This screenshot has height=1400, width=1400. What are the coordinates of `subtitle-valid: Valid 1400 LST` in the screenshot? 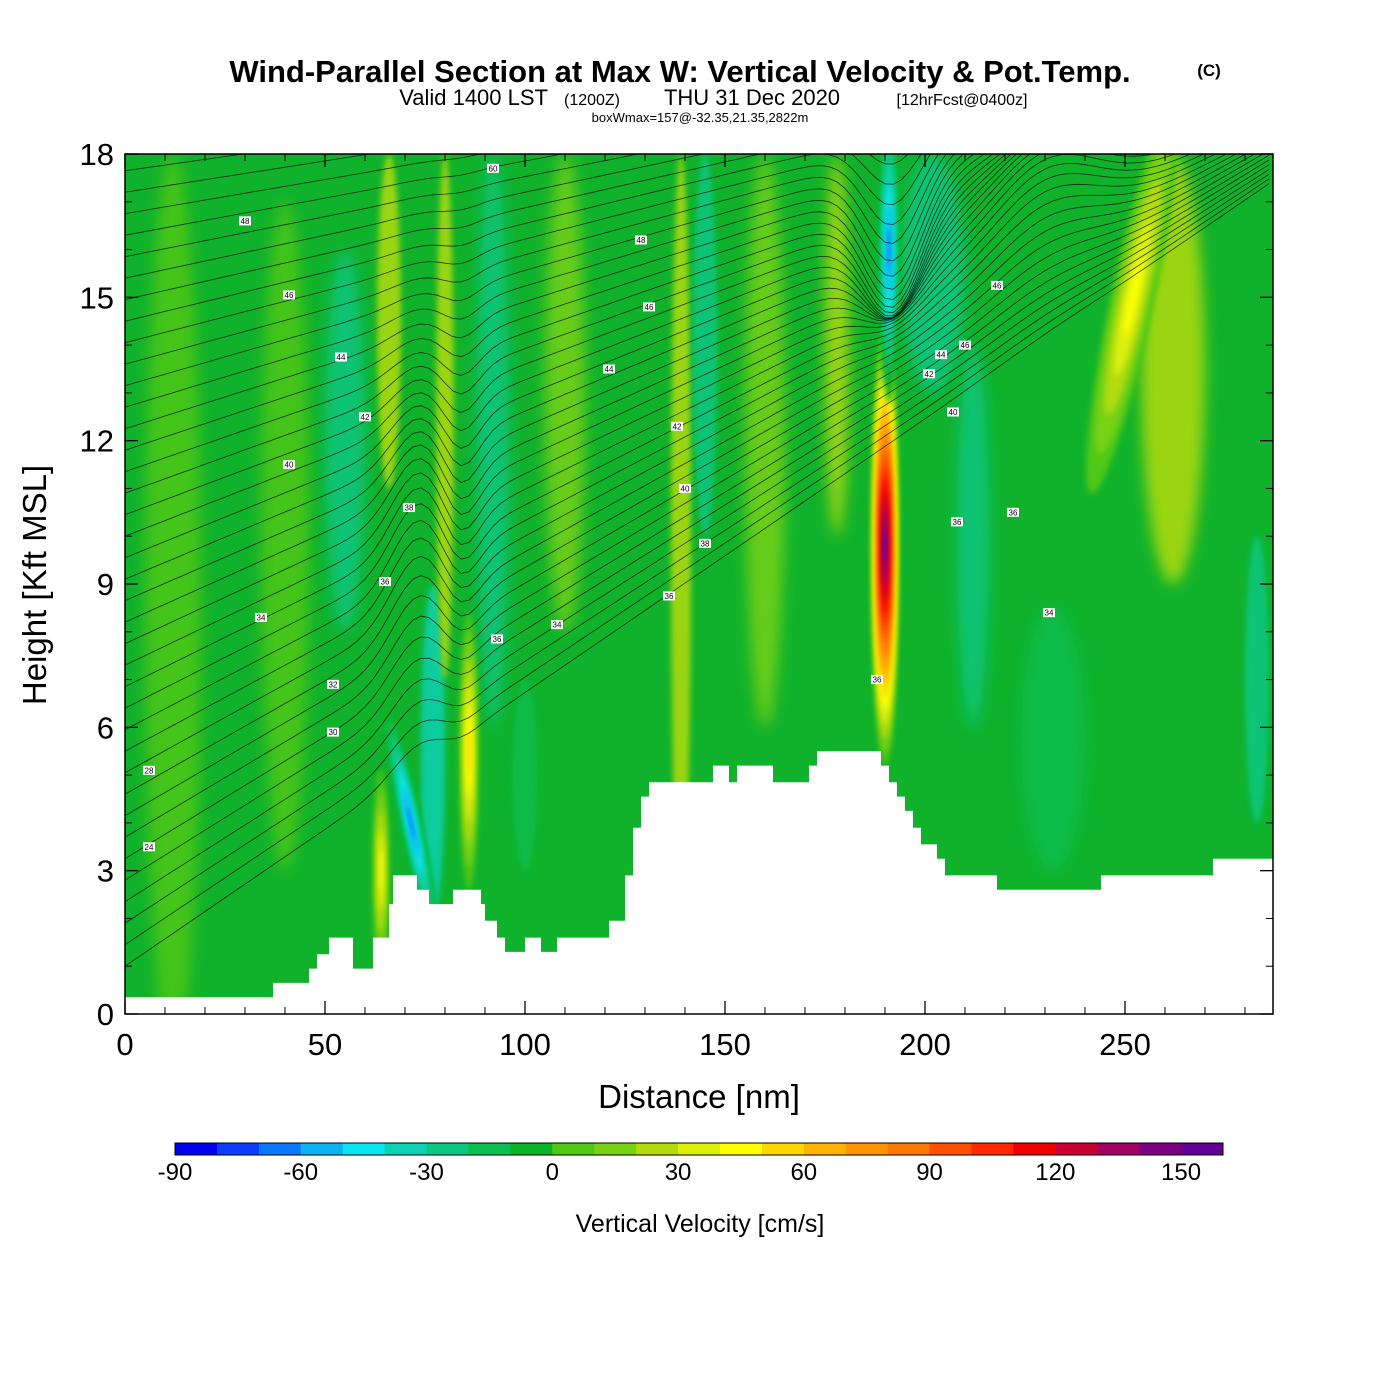 It's located at (473, 97).